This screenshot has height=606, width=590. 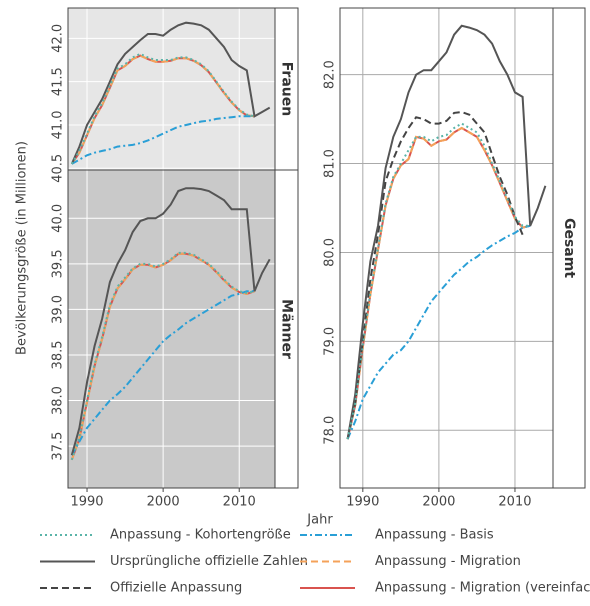 I want to click on legend-label: Anpassung - Migration, so click(x=448, y=561).